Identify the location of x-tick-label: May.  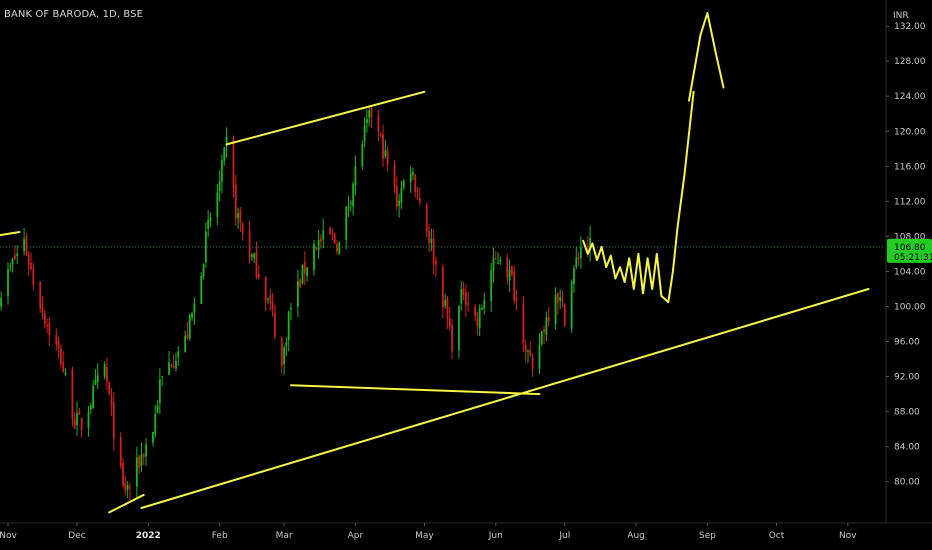
(424, 536).